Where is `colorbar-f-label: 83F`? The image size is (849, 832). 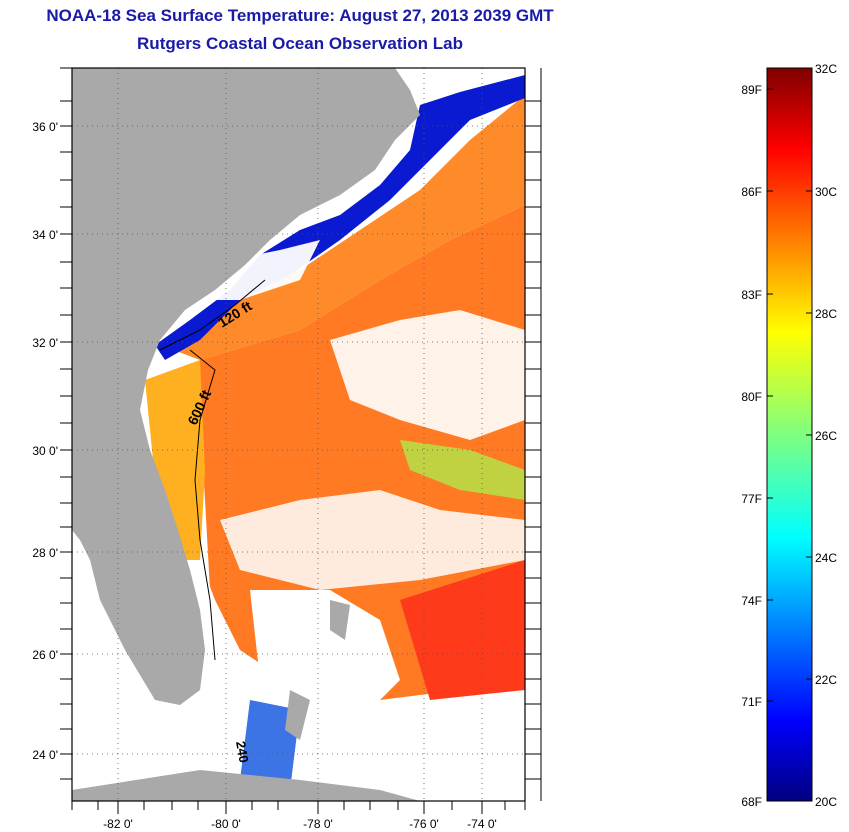
colorbar-f-label: 83F is located at coordinates (751, 295).